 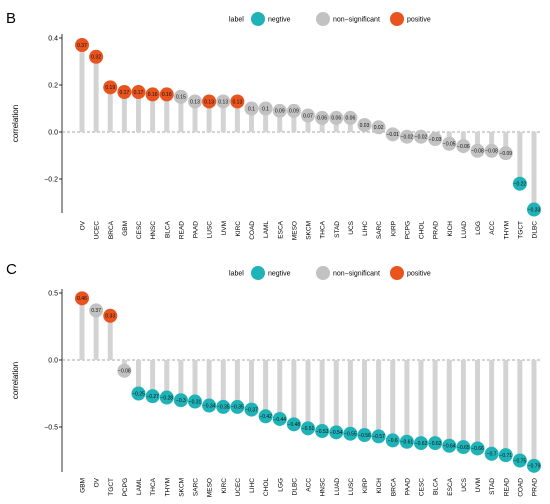 What do you see at coordinates (492, 228) in the screenshot?
I see `x-tick-label: ACC` at bounding box center [492, 228].